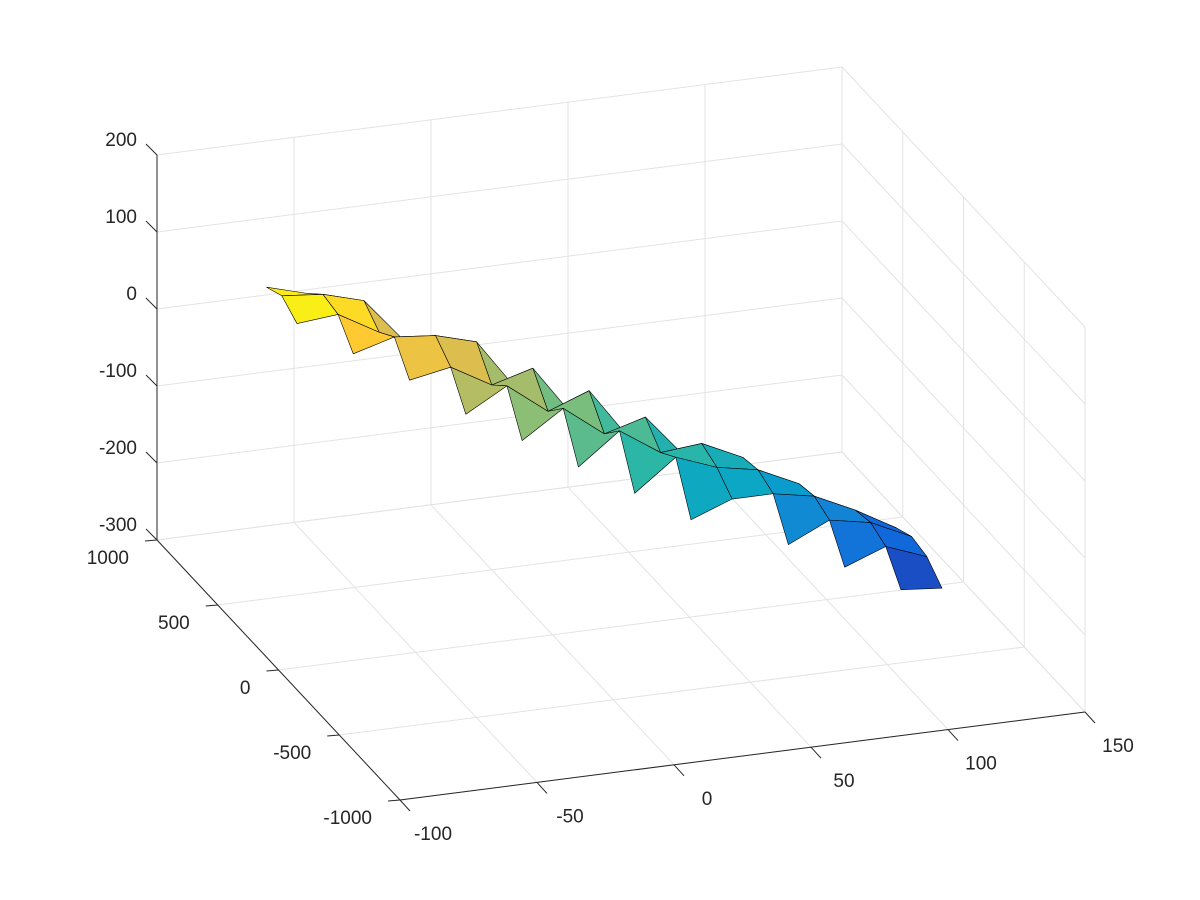  What do you see at coordinates (843, 781) in the screenshot?
I see `x-tick-label: 50` at bounding box center [843, 781].